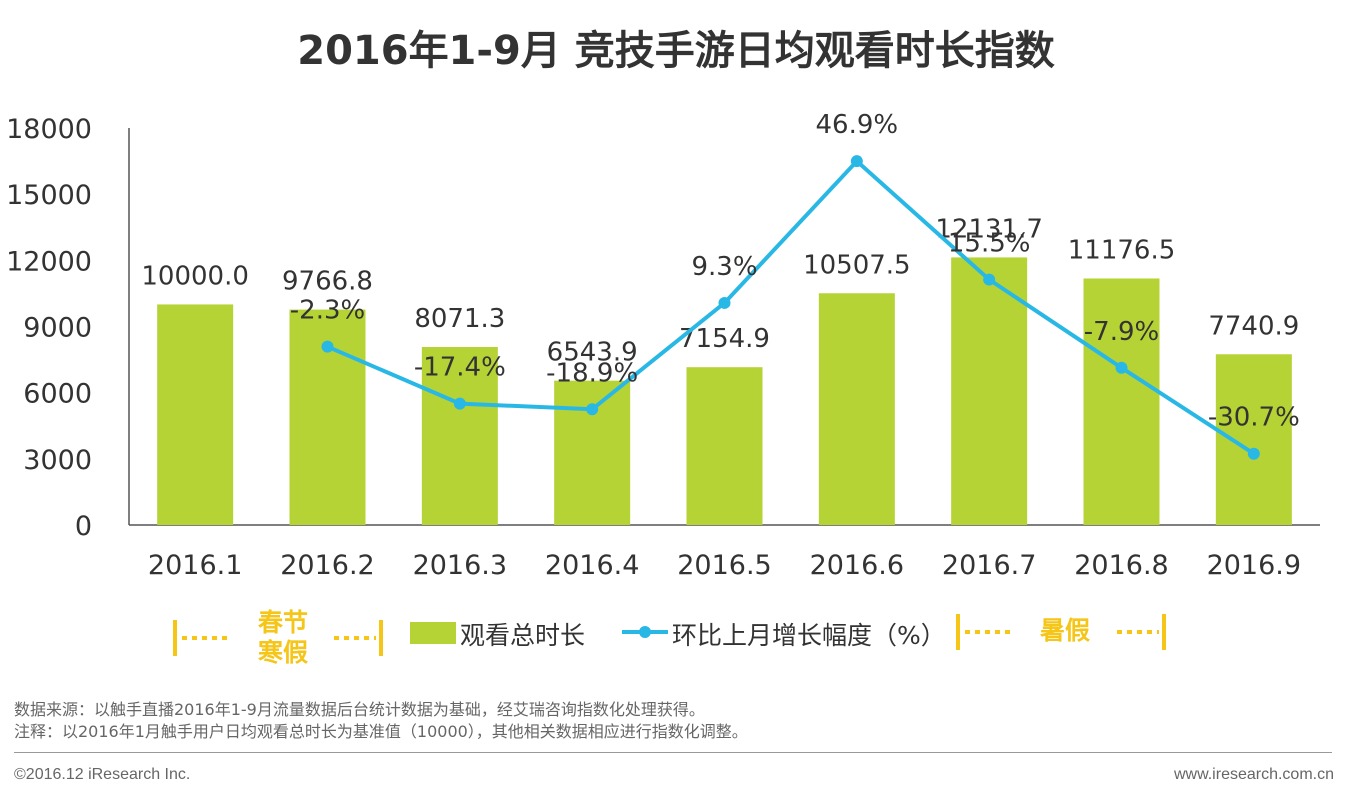 The height and width of the screenshot is (796, 1352). Describe the element at coordinates (857, 565) in the screenshot. I see `x-tick-label: 2016.6` at that location.